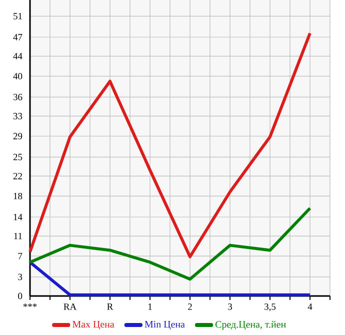  I want to click on x-tick-label: ***, so click(30, 305).